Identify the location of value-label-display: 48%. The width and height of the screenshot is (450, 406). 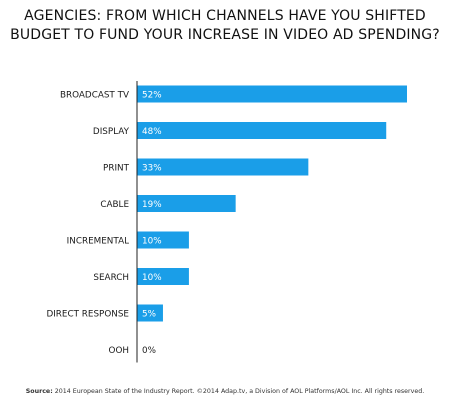
(152, 132).